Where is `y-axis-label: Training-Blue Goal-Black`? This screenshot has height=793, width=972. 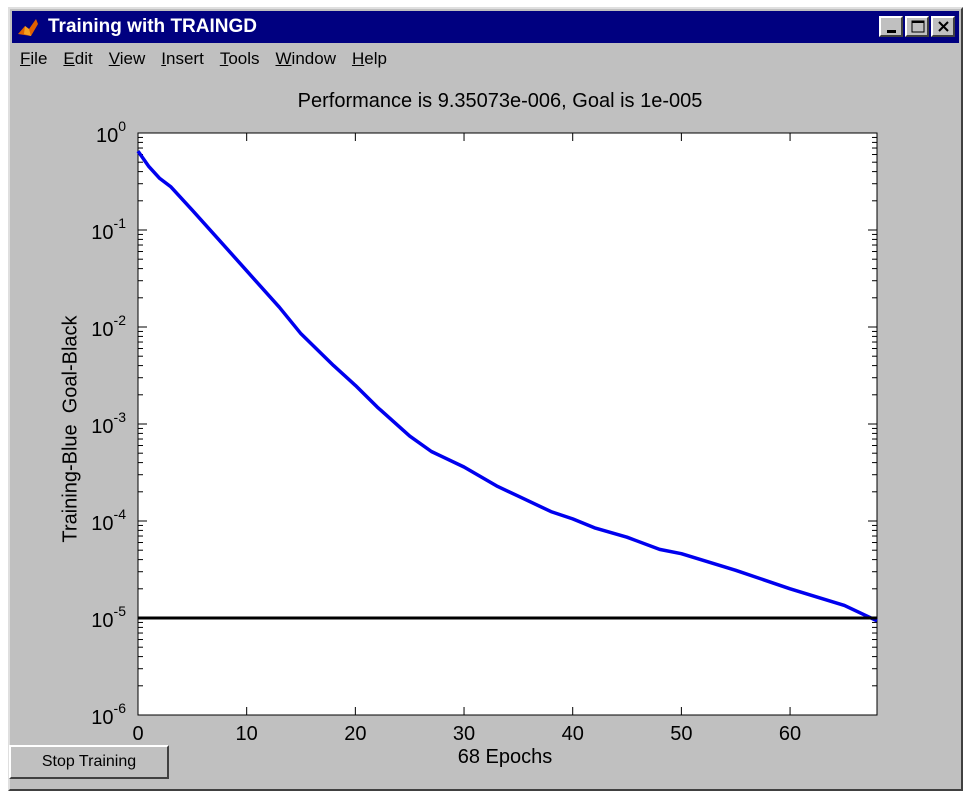 y-axis-label: Training-Blue Goal-Black is located at coordinates (70, 429).